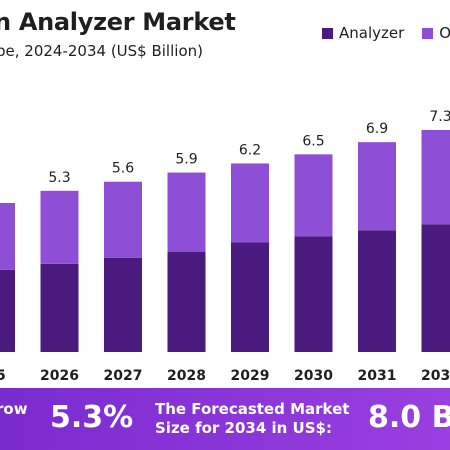 The width and height of the screenshot is (450, 450). Describe the element at coordinates (123, 169) in the screenshot. I see `value-label-2027: 5.6` at that location.